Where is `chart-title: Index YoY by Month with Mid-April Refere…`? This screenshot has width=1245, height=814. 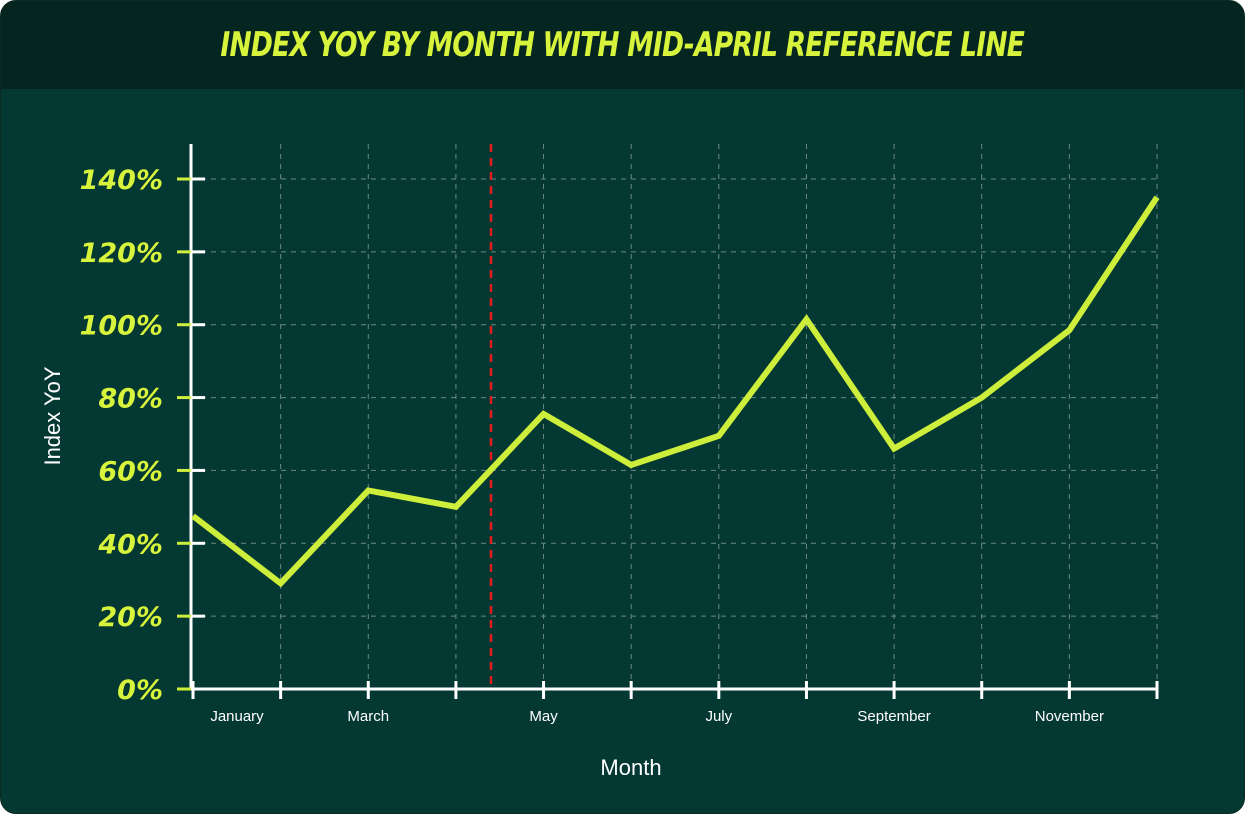
chart-title: Index YoY by Month with Mid-April Refere… is located at coordinates (623, 45).